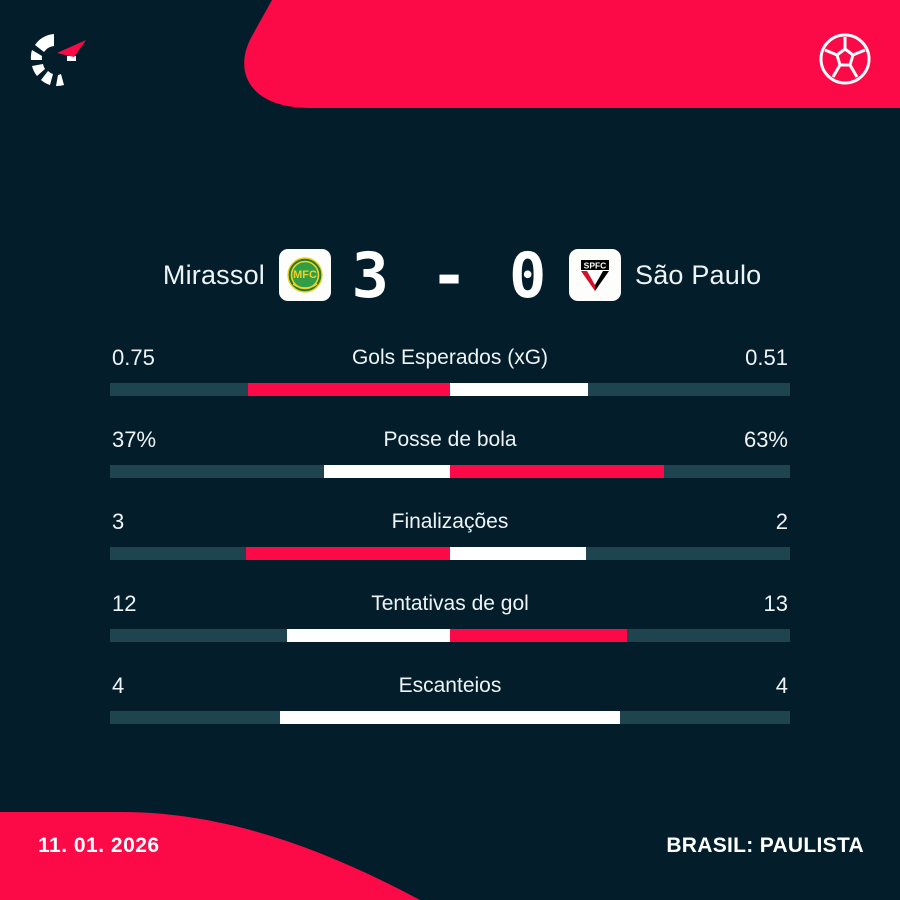 The height and width of the screenshot is (900, 900). I want to click on stat-header: 3 Finalizações 2, so click(450, 522).